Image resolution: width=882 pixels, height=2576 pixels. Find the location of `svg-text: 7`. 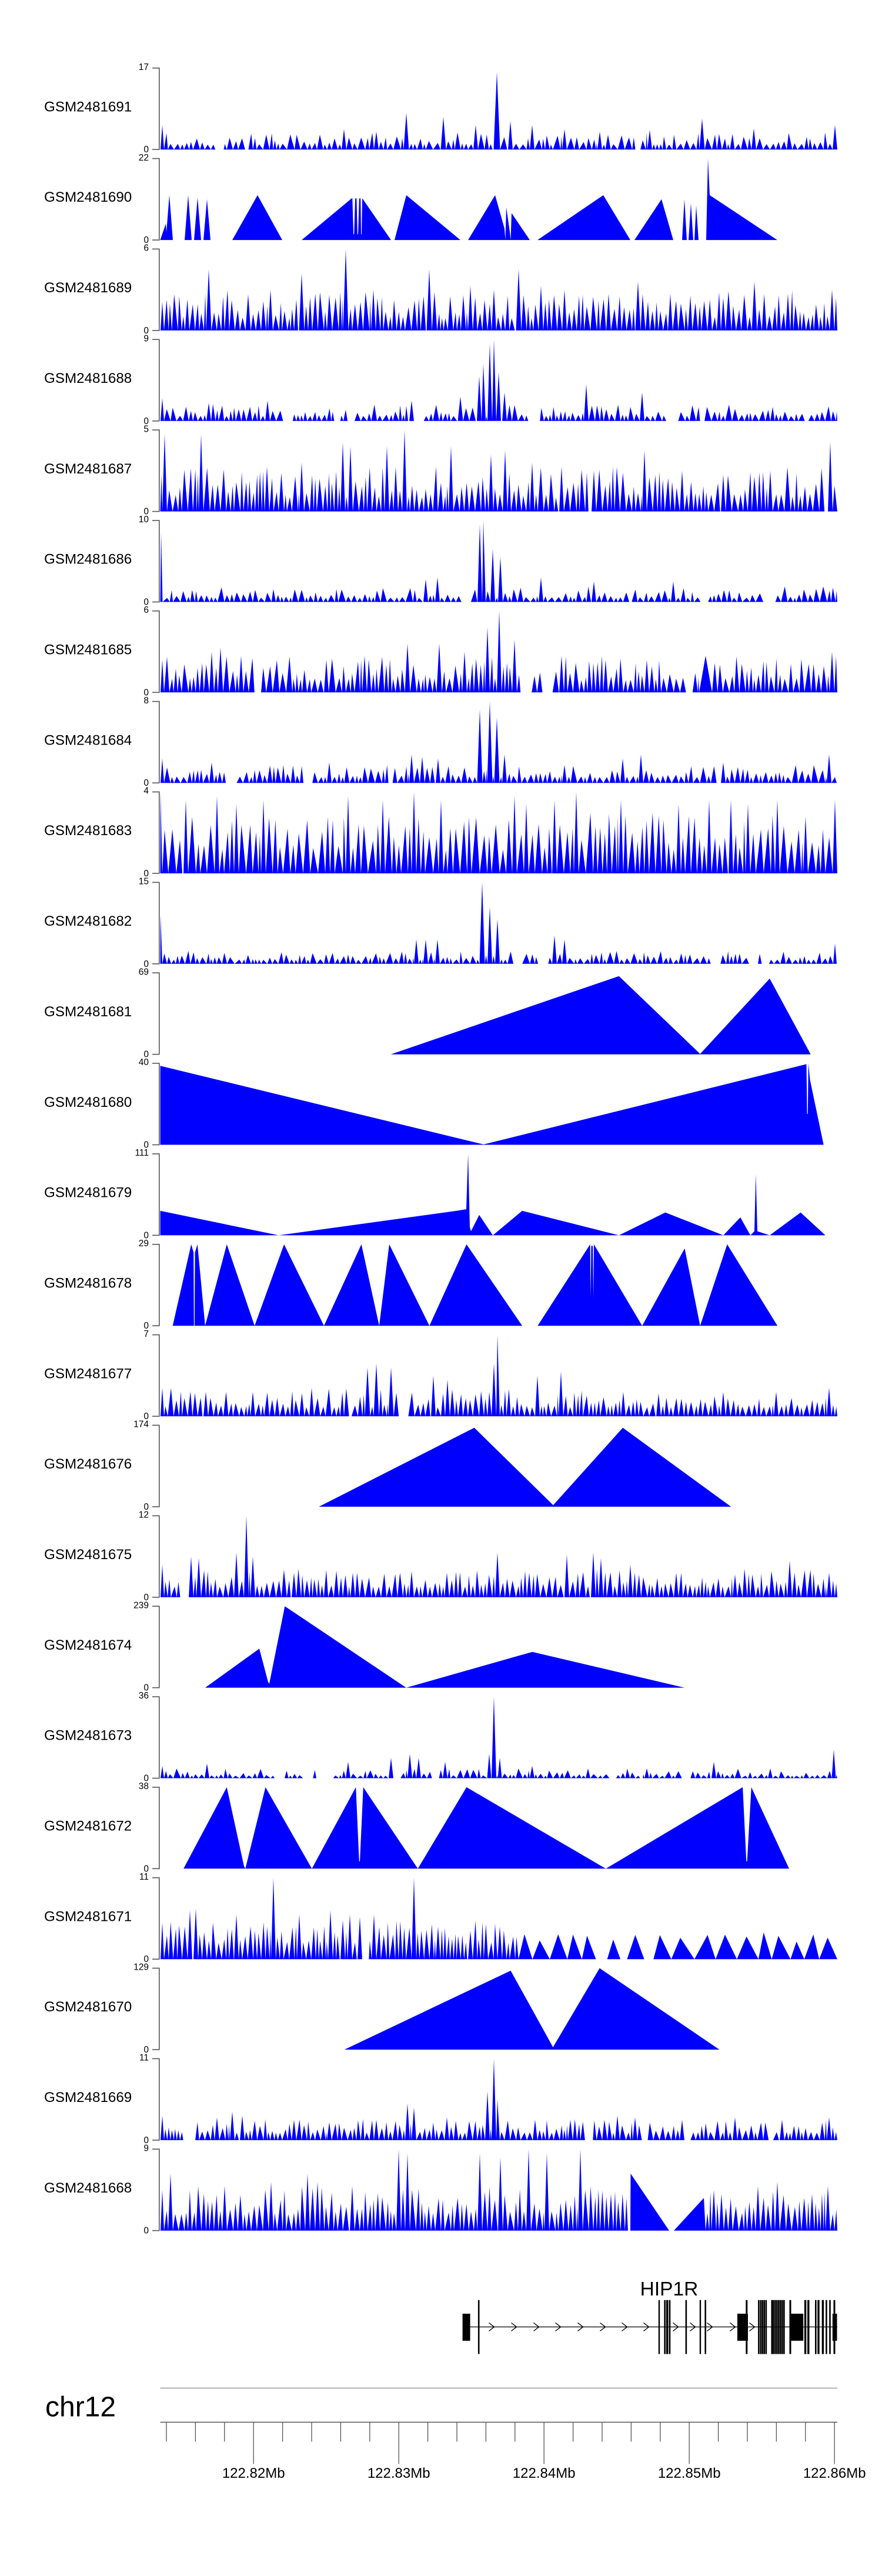

svg-text: 7 is located at coordinates (146, 1334).